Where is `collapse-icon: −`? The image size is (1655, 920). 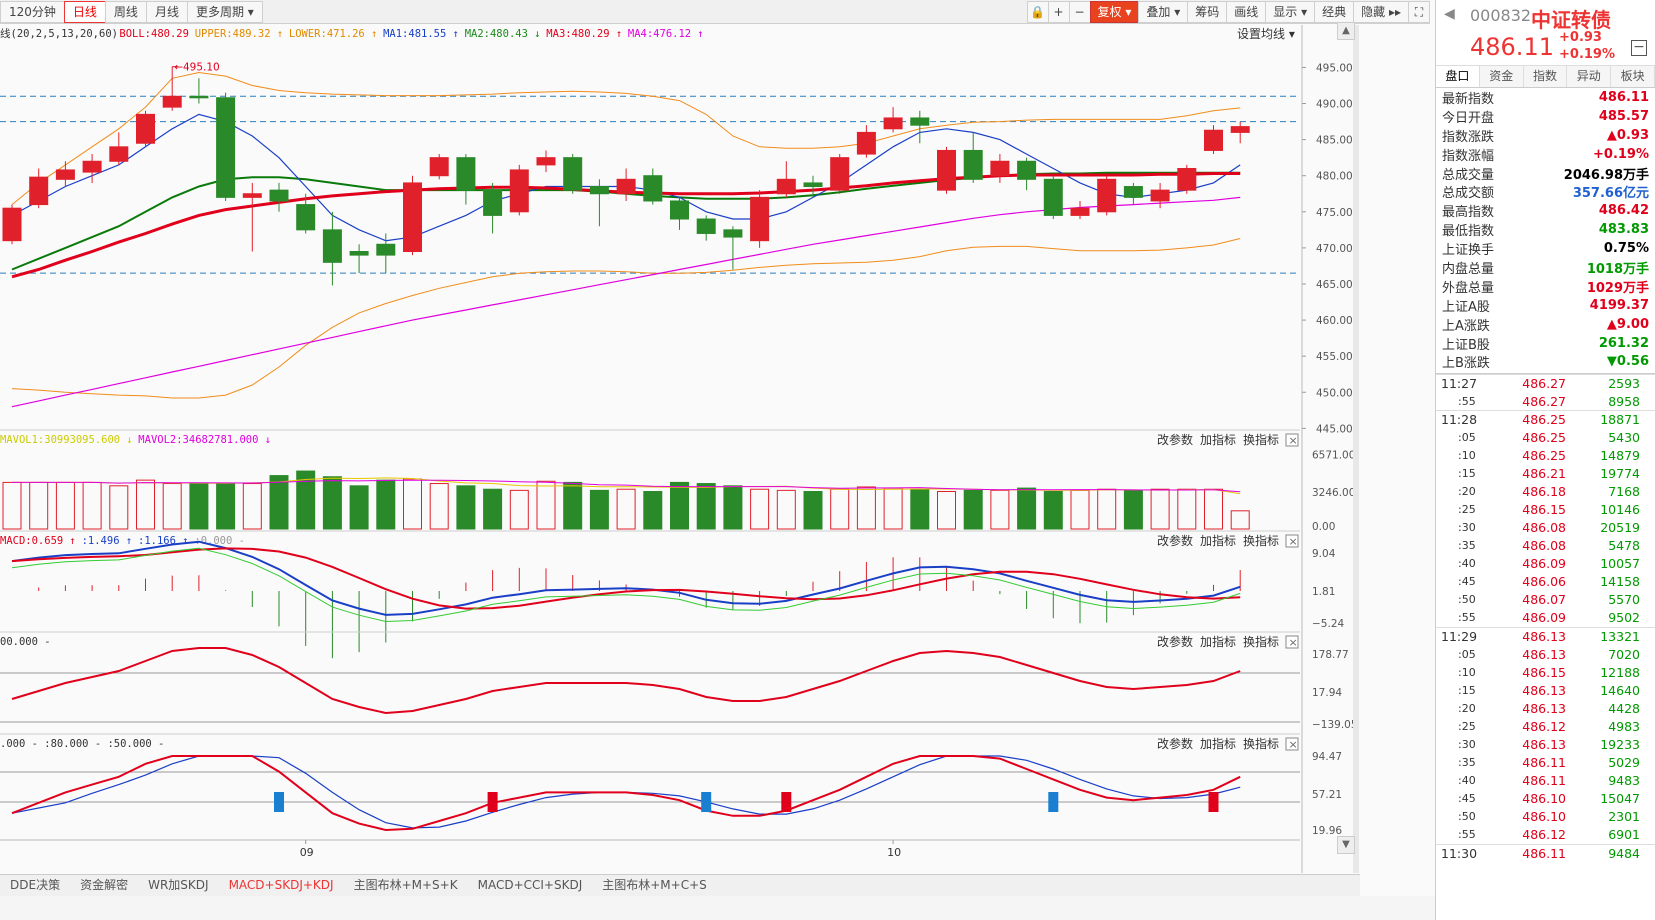
collapse-icon: − is located at coordinates (1639, 48).